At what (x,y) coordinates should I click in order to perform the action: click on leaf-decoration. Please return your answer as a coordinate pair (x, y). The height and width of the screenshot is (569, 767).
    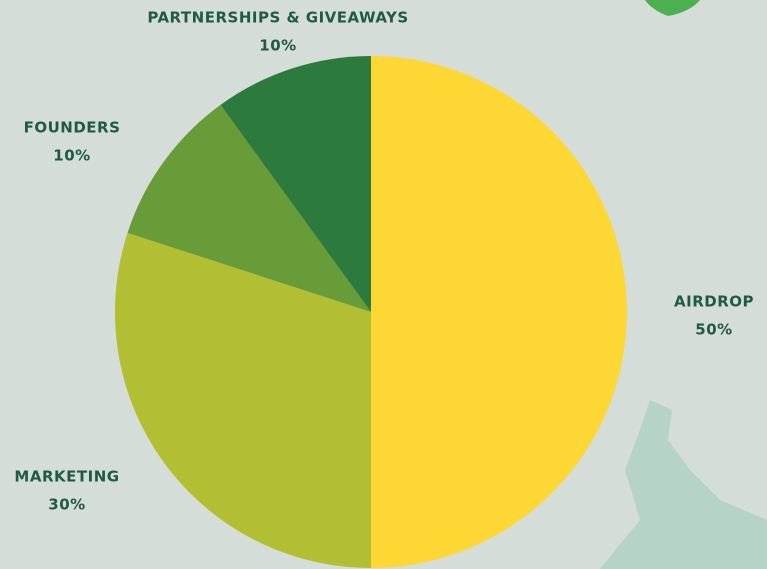
    Looking at the image, I should click on (672, 8).